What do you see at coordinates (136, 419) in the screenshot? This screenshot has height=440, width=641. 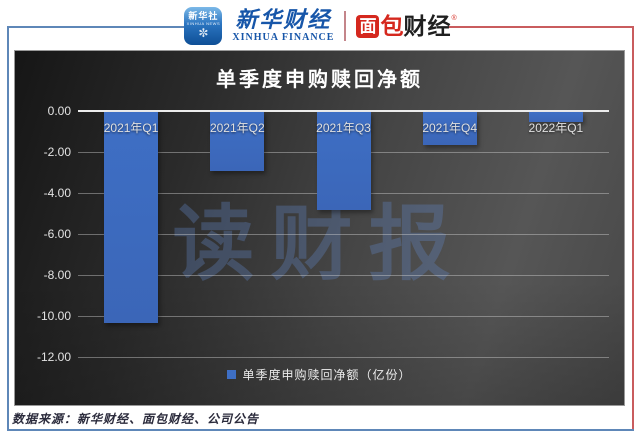 I see `data-source-note: 数据来源：新华财经、面包财经、公司公告` at bounding box center [136, 419].